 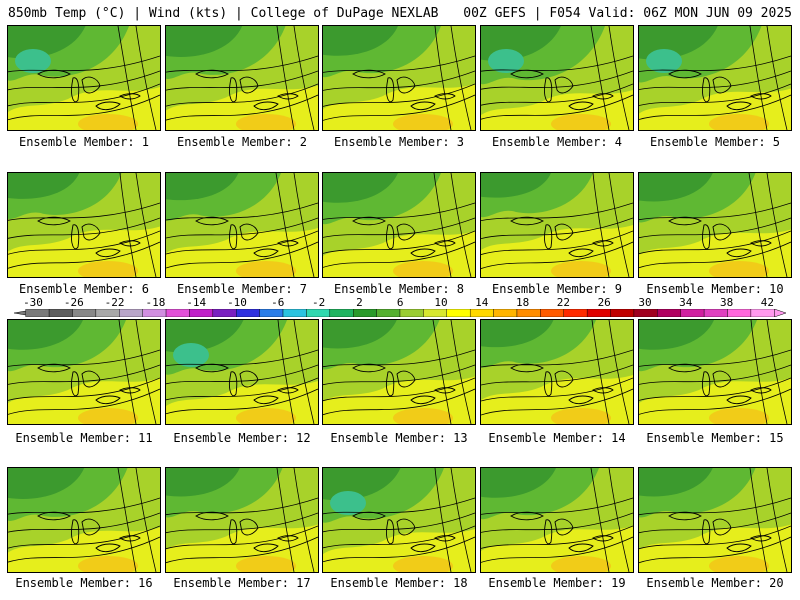 What do you see at coordinates (726, 302) in the screenshot?
I see `colorbar-tick-label: 38` at bounding box center [726, 302].